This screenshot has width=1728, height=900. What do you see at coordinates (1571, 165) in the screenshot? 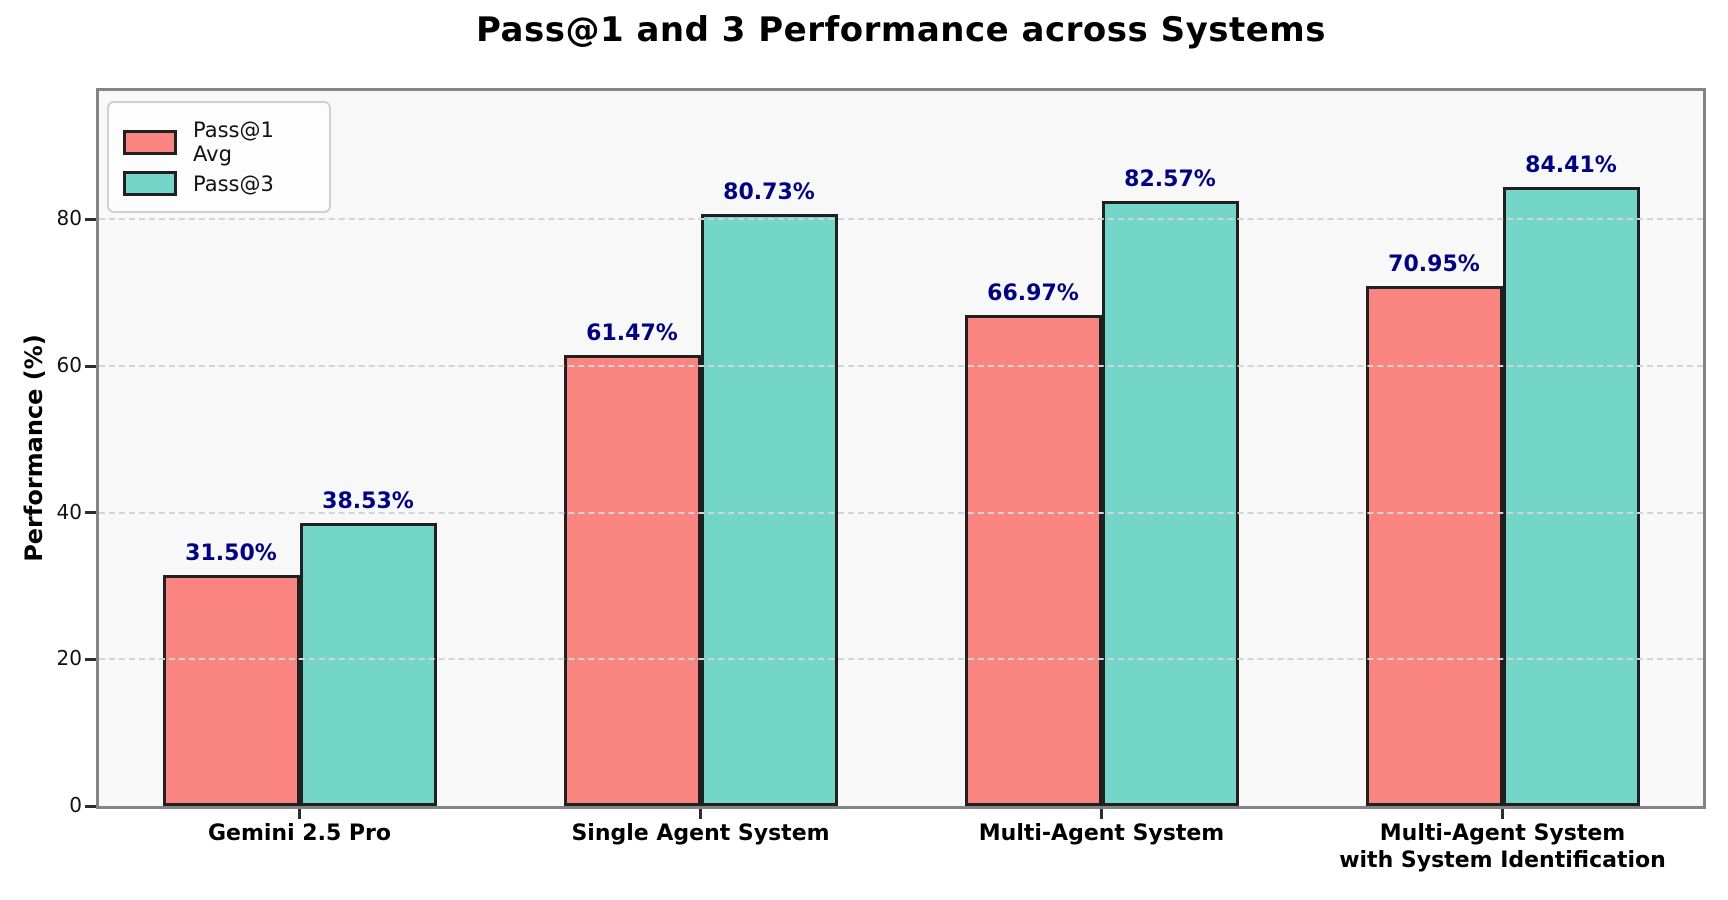
I see `value-label-pass-3-4: 84.41%` at bounding box center [1571, 165].